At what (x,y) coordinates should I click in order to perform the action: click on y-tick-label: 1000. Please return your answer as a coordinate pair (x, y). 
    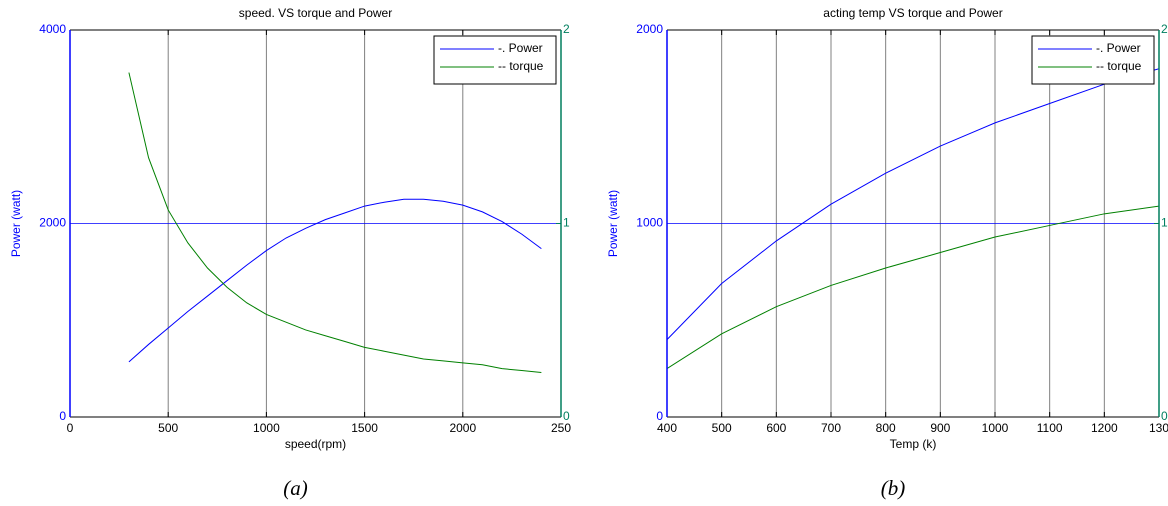
    Looking at the image, I should click on (649, 223).